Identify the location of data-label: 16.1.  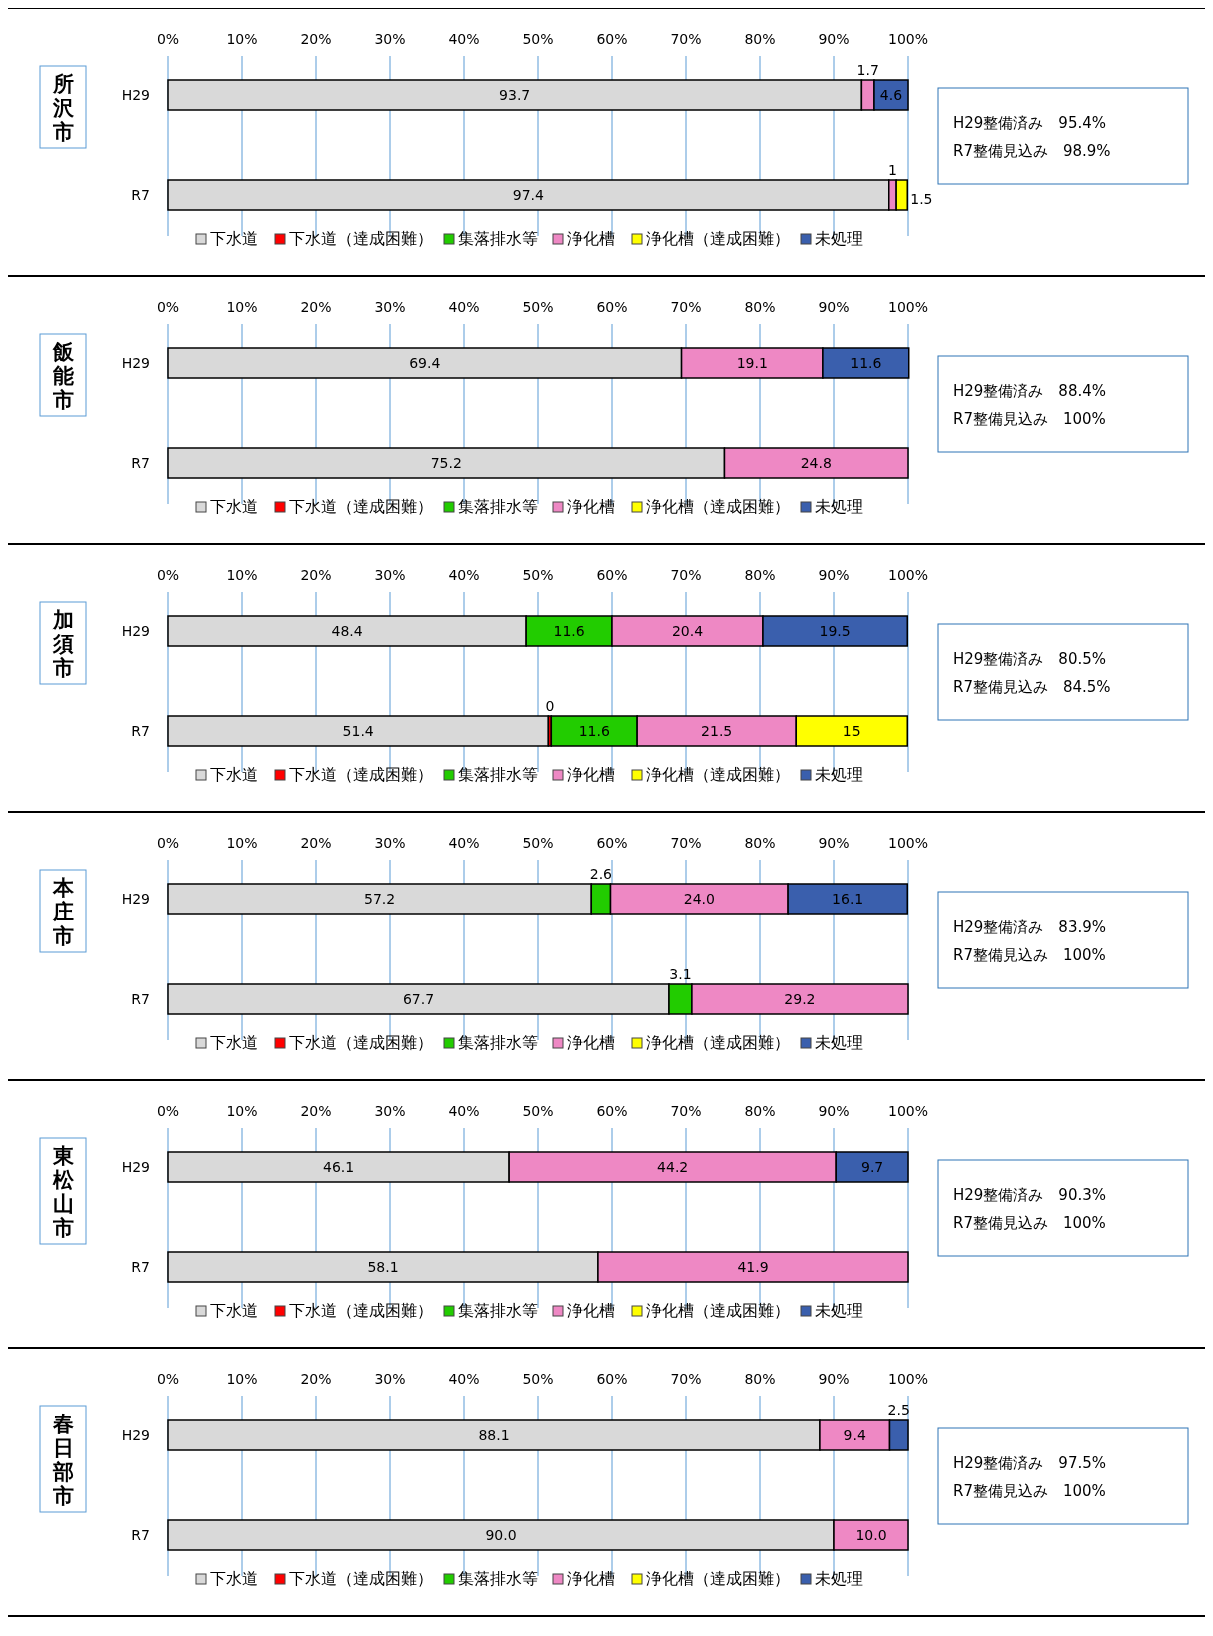
(848, 899).